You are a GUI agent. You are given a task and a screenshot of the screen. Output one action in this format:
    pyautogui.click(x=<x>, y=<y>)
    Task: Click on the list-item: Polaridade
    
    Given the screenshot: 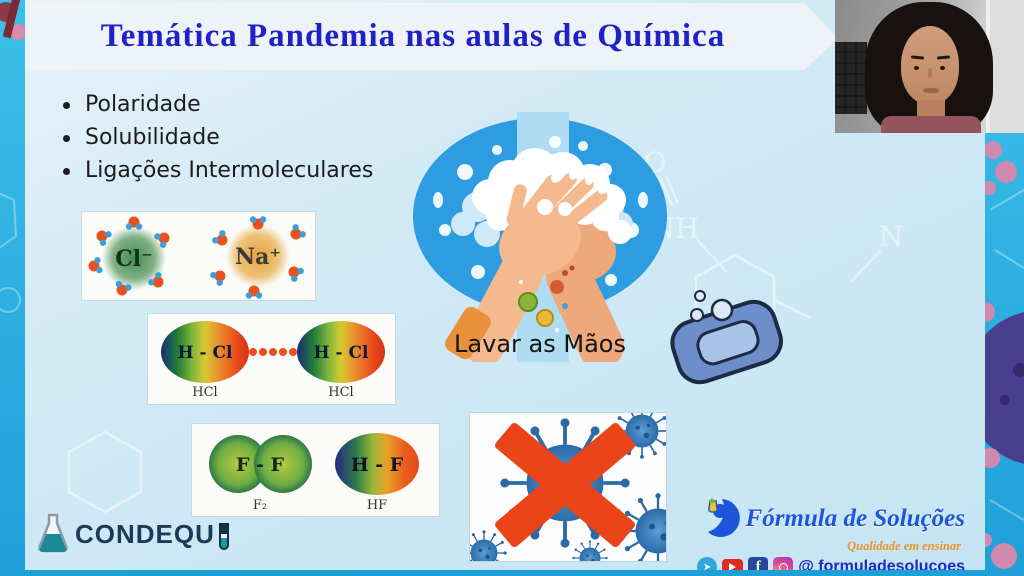 What is the action you would take?
    pyautogui.click(x=214, y=104)
    